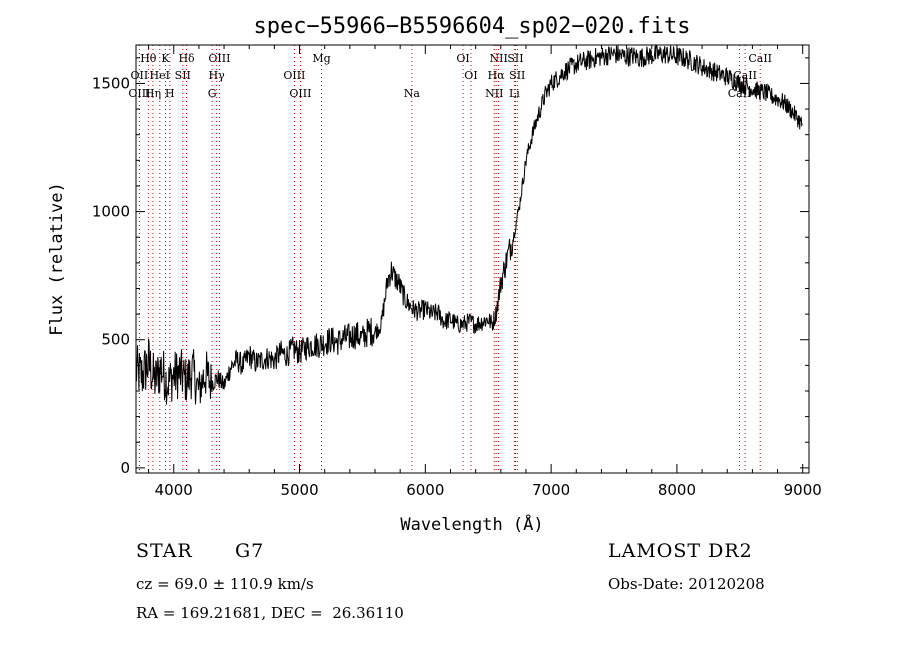  What do you see at coordinates (153, 93) in the screenshot?
I see `marker-label: Hη` at bounding box center [153, 93].